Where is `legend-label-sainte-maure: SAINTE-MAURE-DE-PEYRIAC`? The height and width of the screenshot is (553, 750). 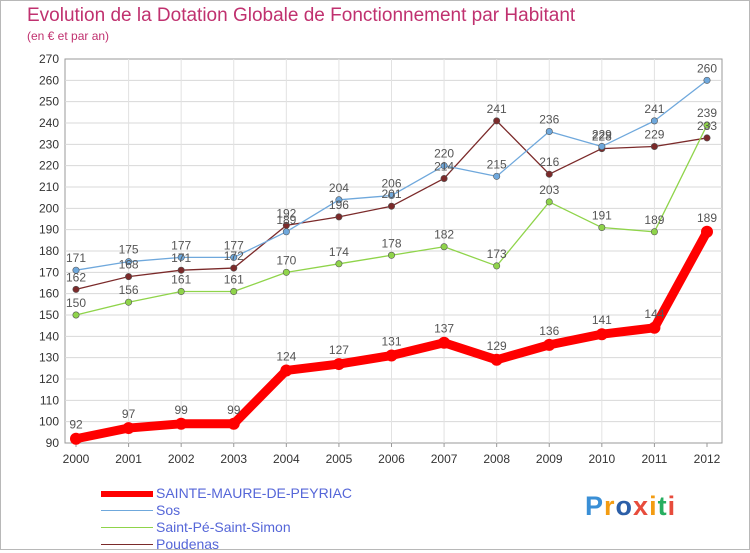
legend-label-sainte-maure: SAINTE-MAURE-DE-PEYRIAC is located at coordinates (254, 493).